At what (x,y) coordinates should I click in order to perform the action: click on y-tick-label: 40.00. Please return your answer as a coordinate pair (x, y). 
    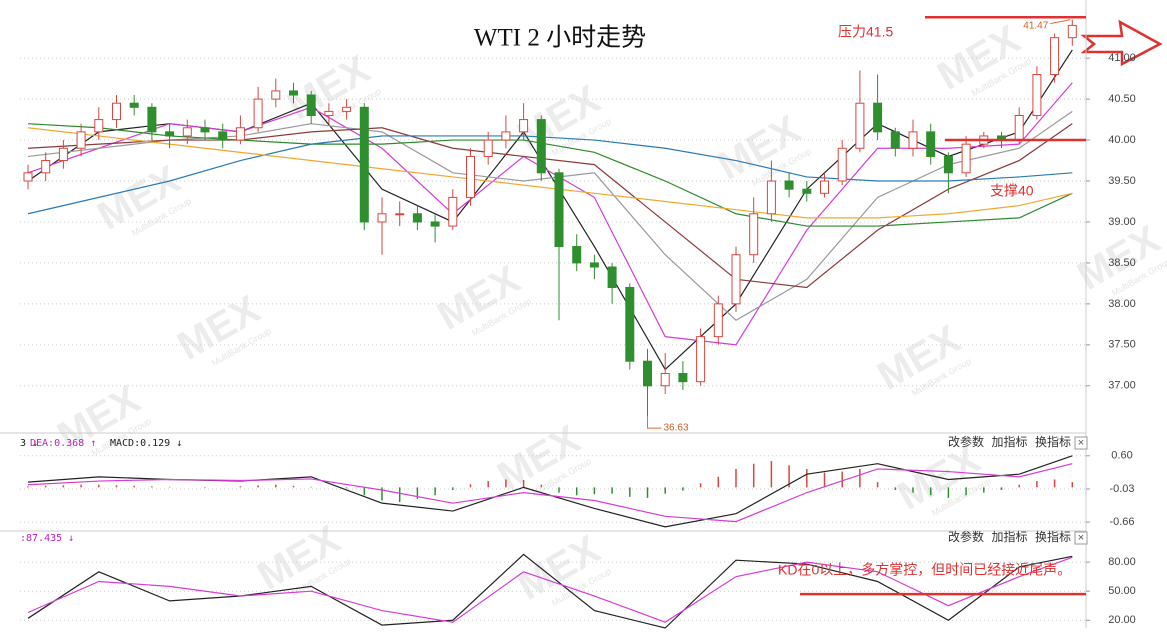
    Looking at the image, I should click on (1122, 140).